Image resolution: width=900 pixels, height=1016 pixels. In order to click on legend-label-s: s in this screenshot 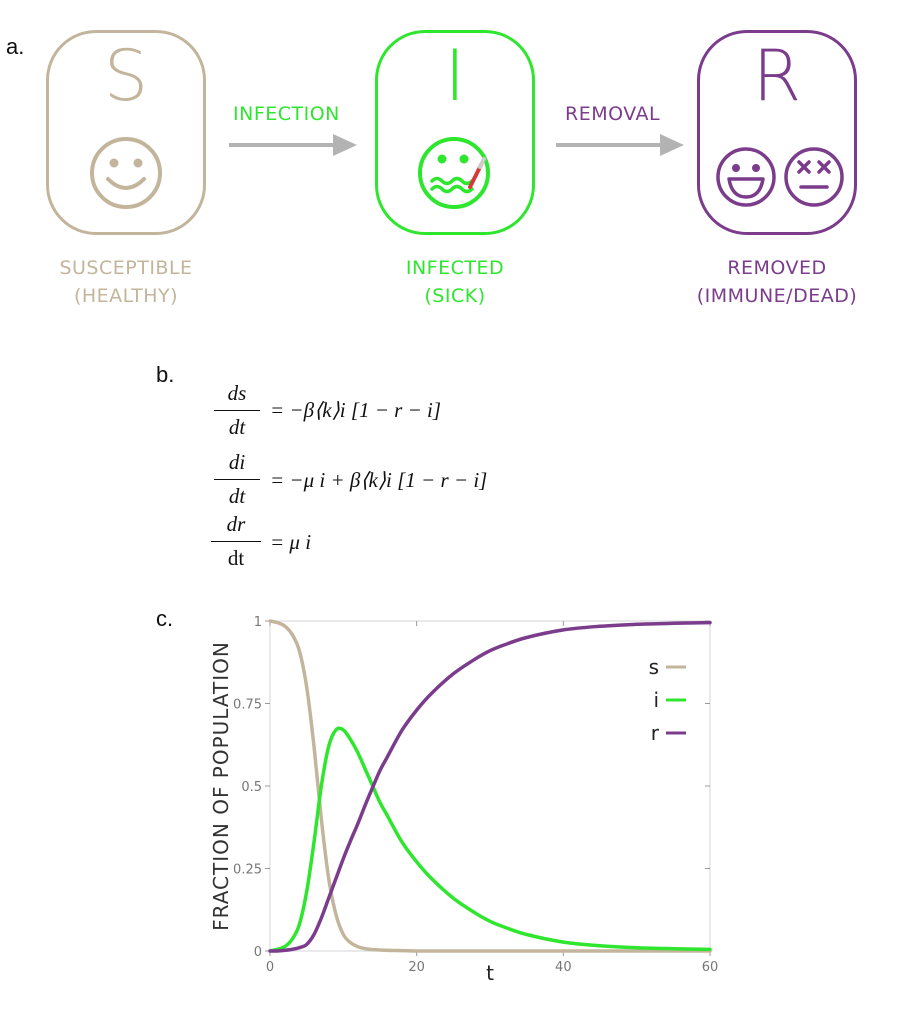, I will do `click(654, 667)`.